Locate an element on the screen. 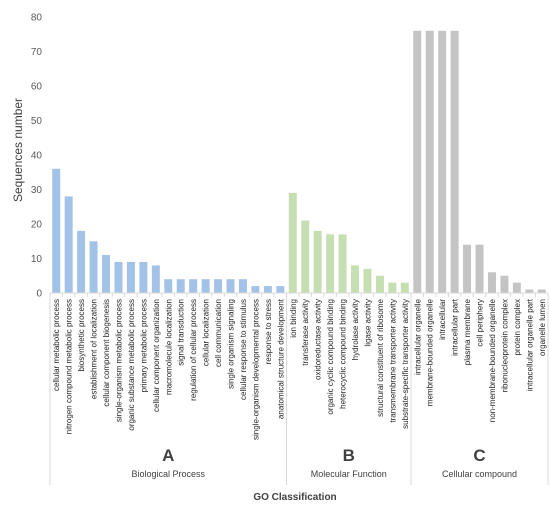 The image size is (550, 509). category-label: organic substance metabolic process is located at coordinates (131, 365).